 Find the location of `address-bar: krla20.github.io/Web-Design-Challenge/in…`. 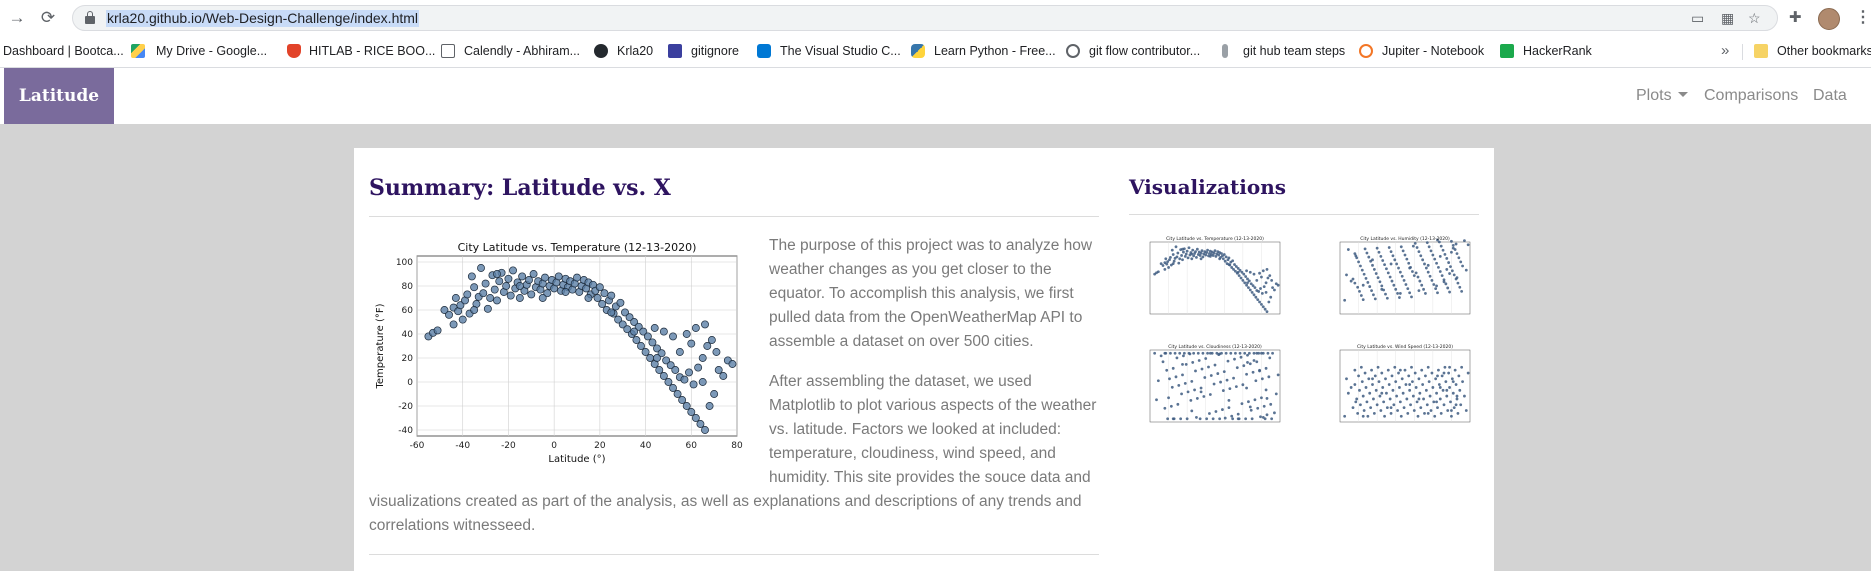

address-bar: krla20.github.io/Web-Design-Challenge/in… is located at coordinates (925, 18).